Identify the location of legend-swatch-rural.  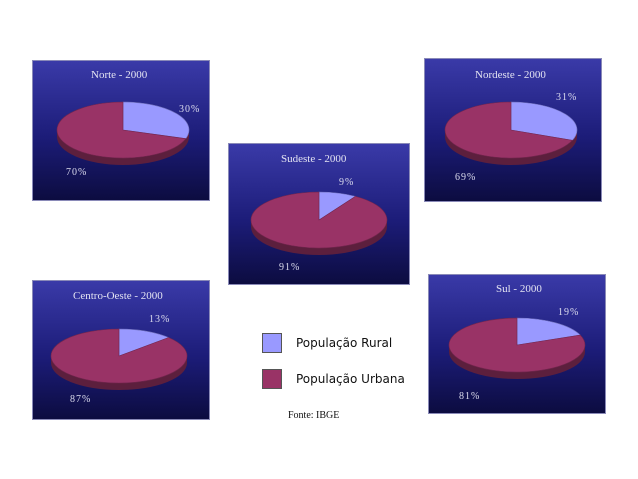
(272, 343).